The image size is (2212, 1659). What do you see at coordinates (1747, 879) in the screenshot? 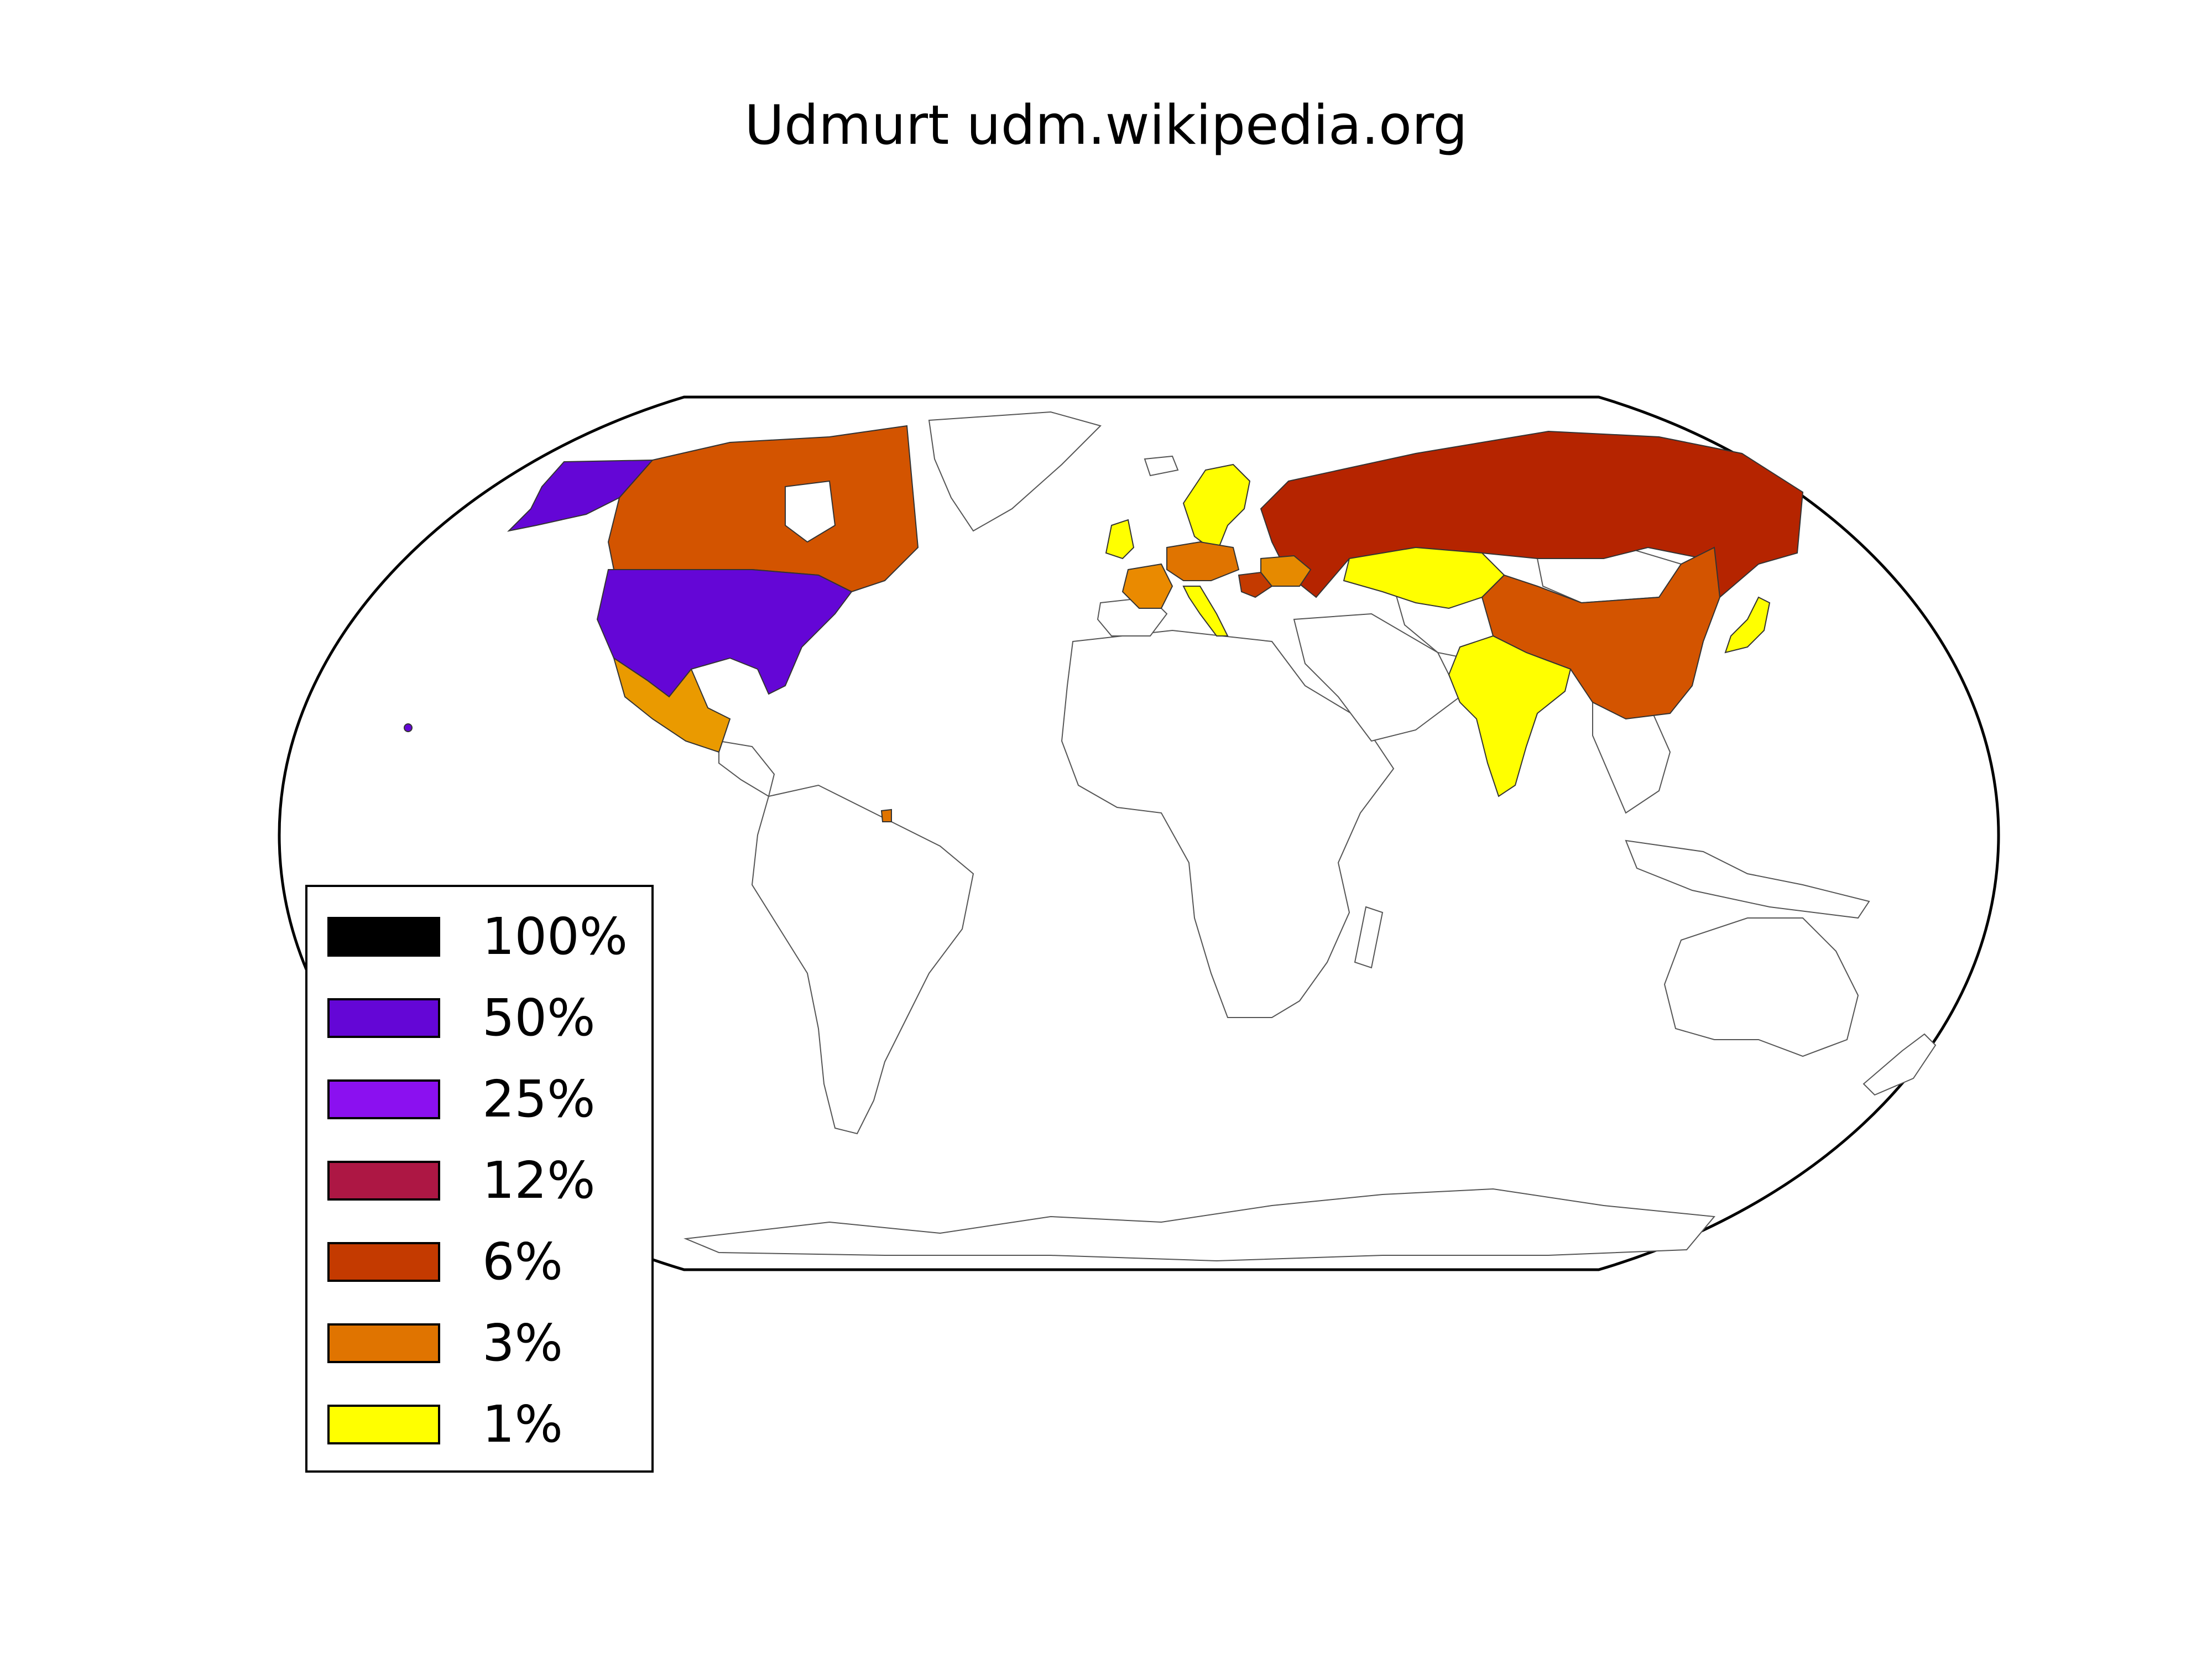
I see `indonesia` at bounding box center [1747, 879].